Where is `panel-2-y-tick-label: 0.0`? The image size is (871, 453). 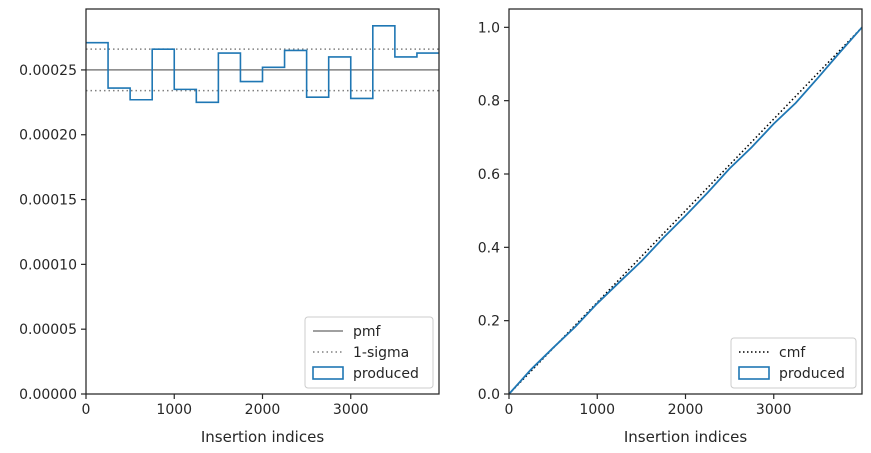 panel-2-y-tick-label: 0.0 is located at coordinates (489, 395).